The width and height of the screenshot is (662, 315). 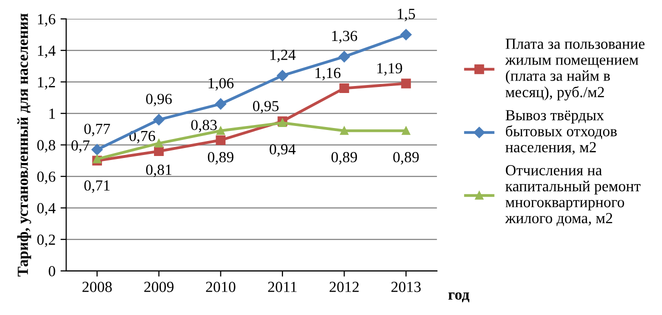 I want to click on data-label: 0,77, so click(x=97, y=130).